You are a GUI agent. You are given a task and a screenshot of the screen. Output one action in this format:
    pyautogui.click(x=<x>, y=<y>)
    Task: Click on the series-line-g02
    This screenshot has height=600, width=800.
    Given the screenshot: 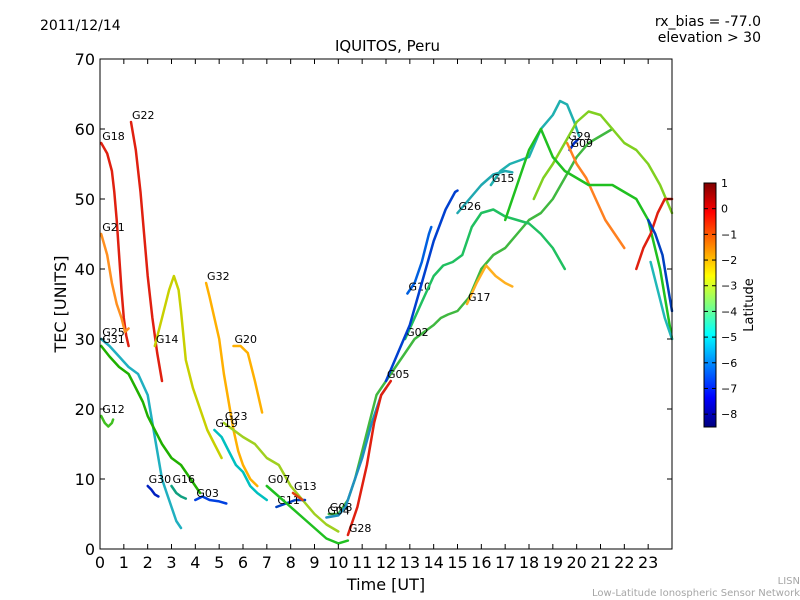 What is the action you would take?
    pyautogui.click(x=485, y=274)
    